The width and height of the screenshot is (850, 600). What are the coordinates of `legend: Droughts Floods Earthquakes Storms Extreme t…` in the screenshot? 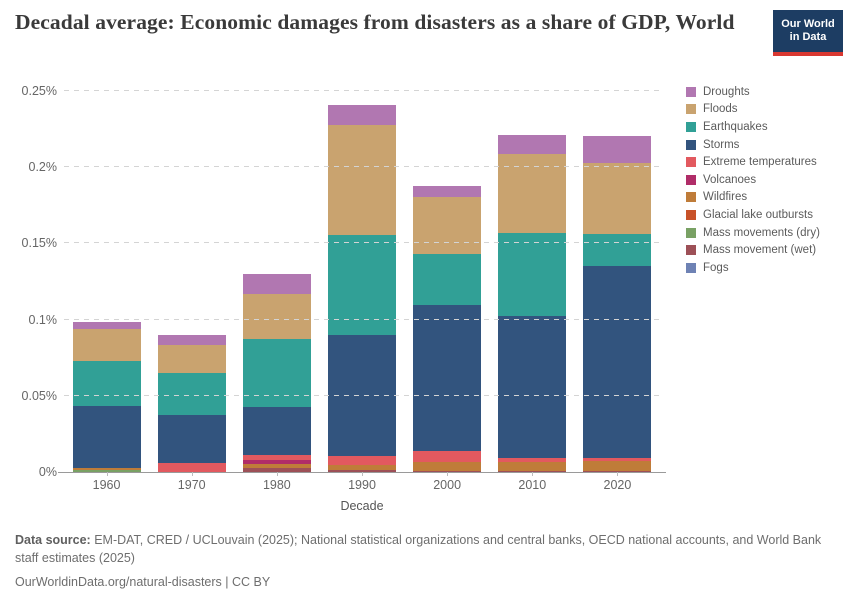 It's located at (753, 180).